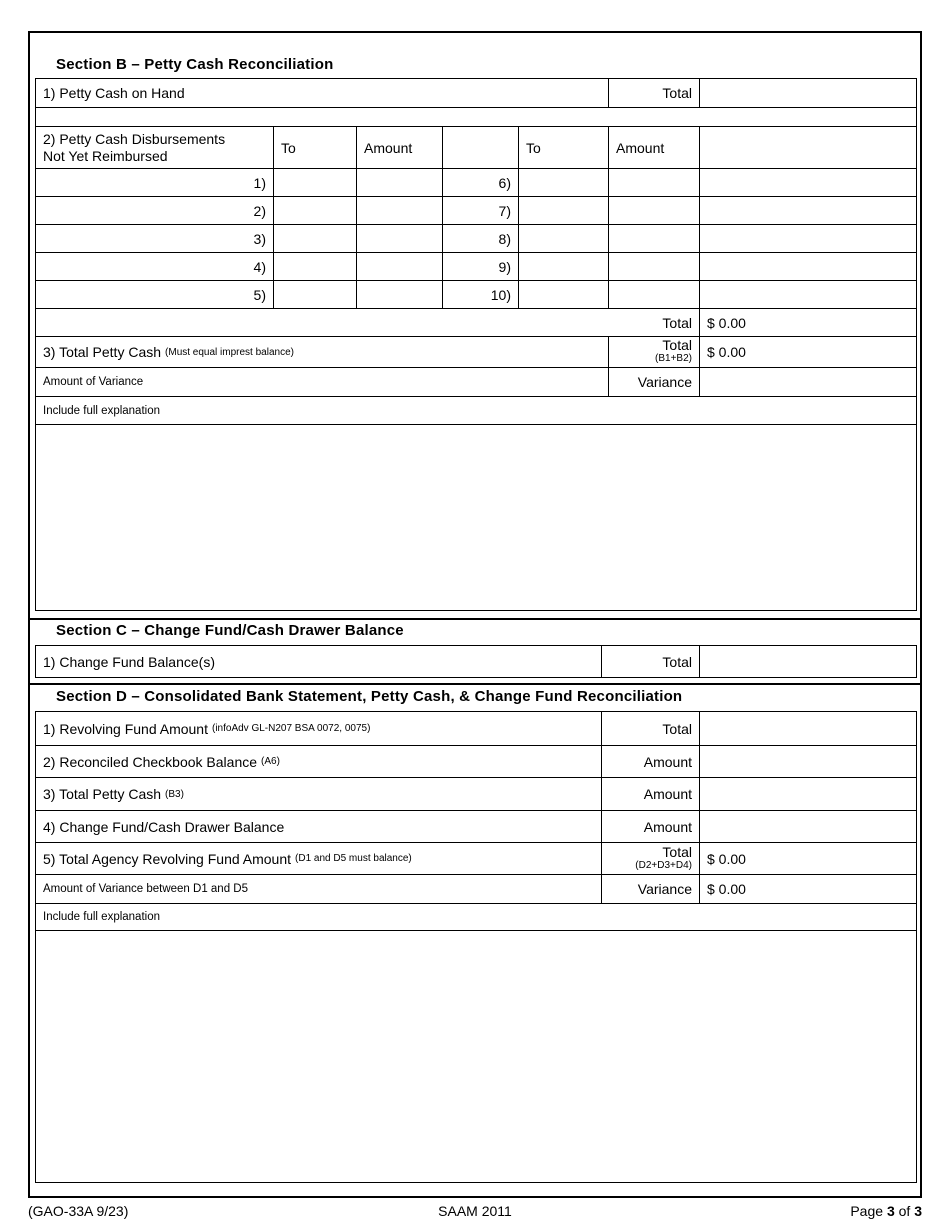 The width and height of the screenshot is (950, 1230). Describe the element at coordinates (314, 266) in the screenshot. I see `b2-row4-to-left-input` at that location.